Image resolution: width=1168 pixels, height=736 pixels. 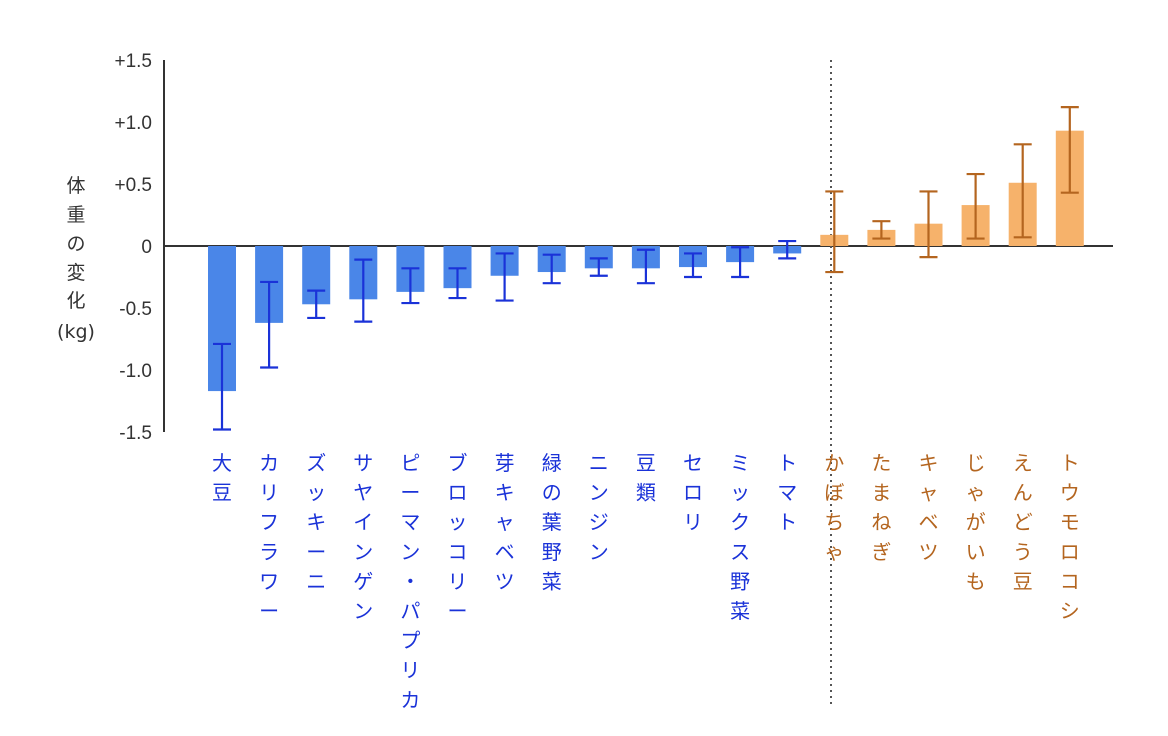 What do you see at coordinates (75, 244) in the screenshot?
I see `y-axis-label-part: の` at bounding box center [75, 244].